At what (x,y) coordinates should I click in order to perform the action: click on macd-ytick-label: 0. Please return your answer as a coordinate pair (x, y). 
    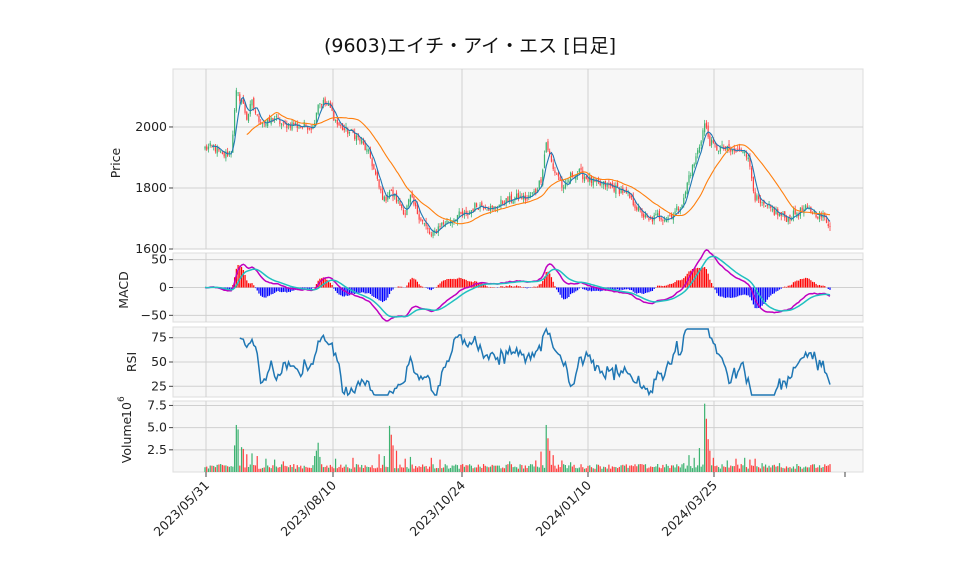
    Looking at the image, I should click on (163, 287).